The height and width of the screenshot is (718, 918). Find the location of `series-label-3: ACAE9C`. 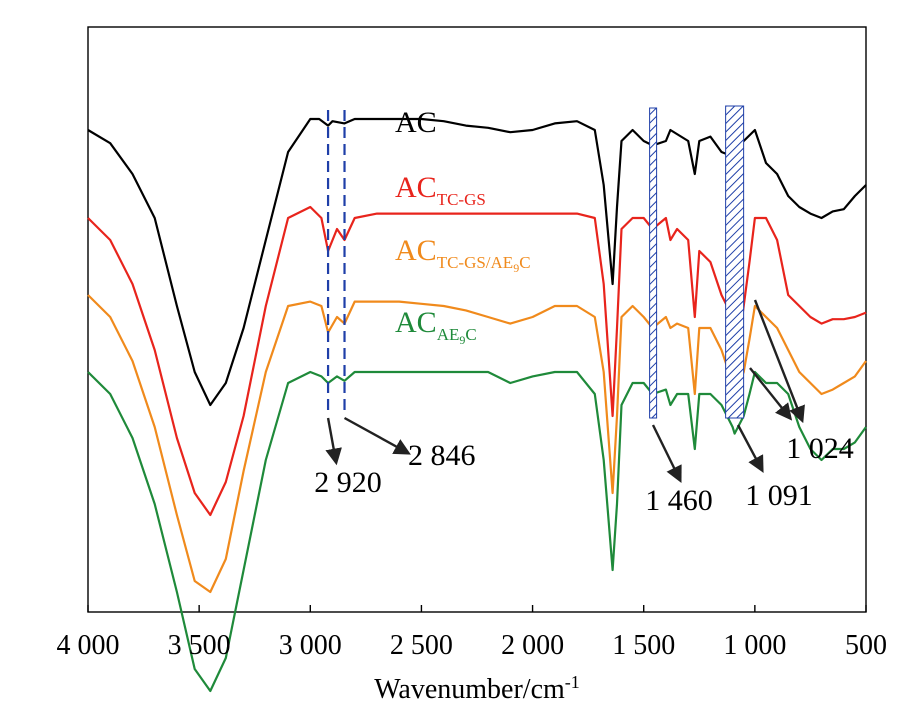

series-label-3: ACAE9C is located at coordinates (436, 326).